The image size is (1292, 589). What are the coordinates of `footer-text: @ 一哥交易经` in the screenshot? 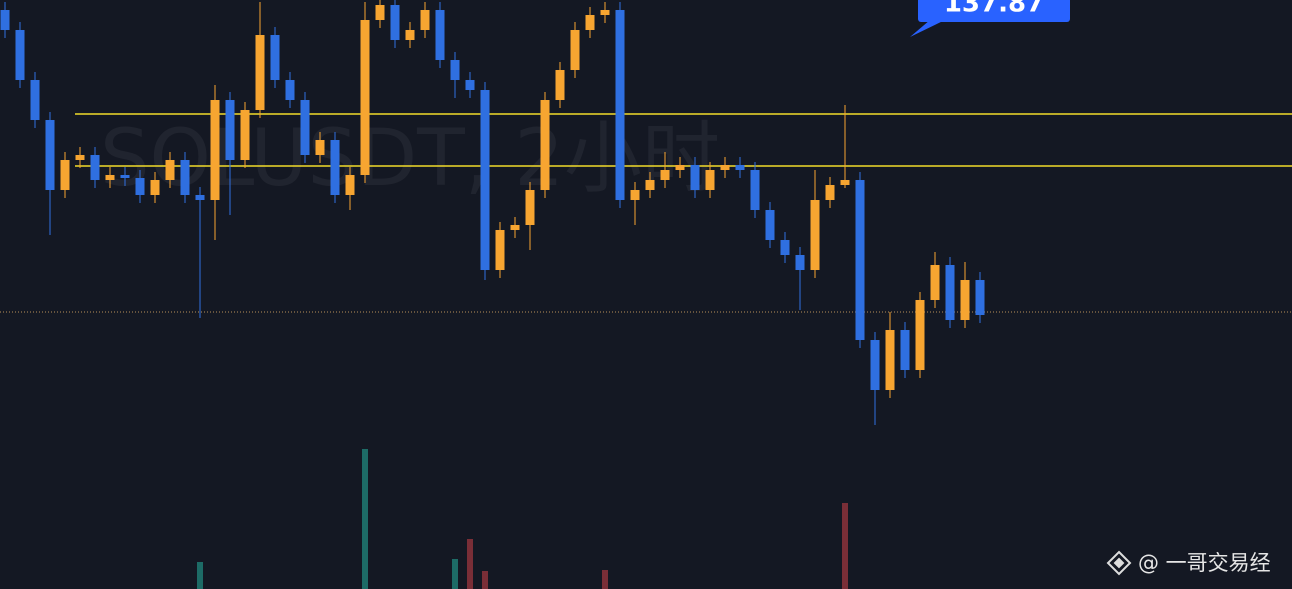 It's located at (1204, 563).